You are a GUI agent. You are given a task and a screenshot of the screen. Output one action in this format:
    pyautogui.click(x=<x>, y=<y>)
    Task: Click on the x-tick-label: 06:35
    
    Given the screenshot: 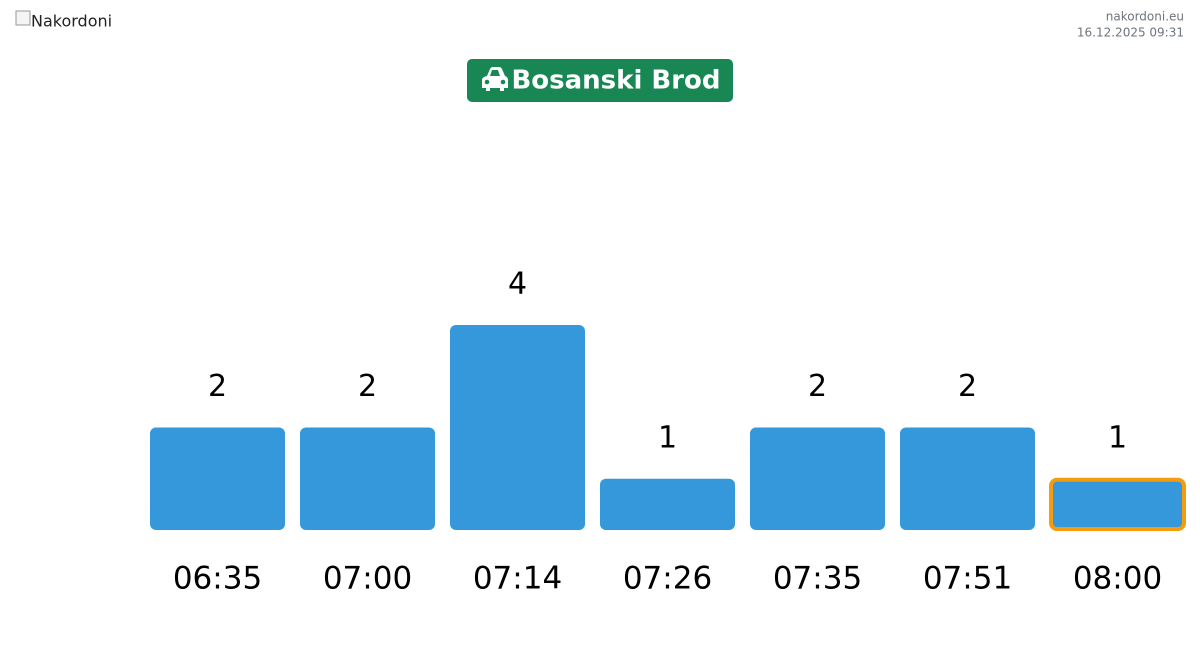 What is the action you would take?
    pyautogui.click(x=217, y=579)
    